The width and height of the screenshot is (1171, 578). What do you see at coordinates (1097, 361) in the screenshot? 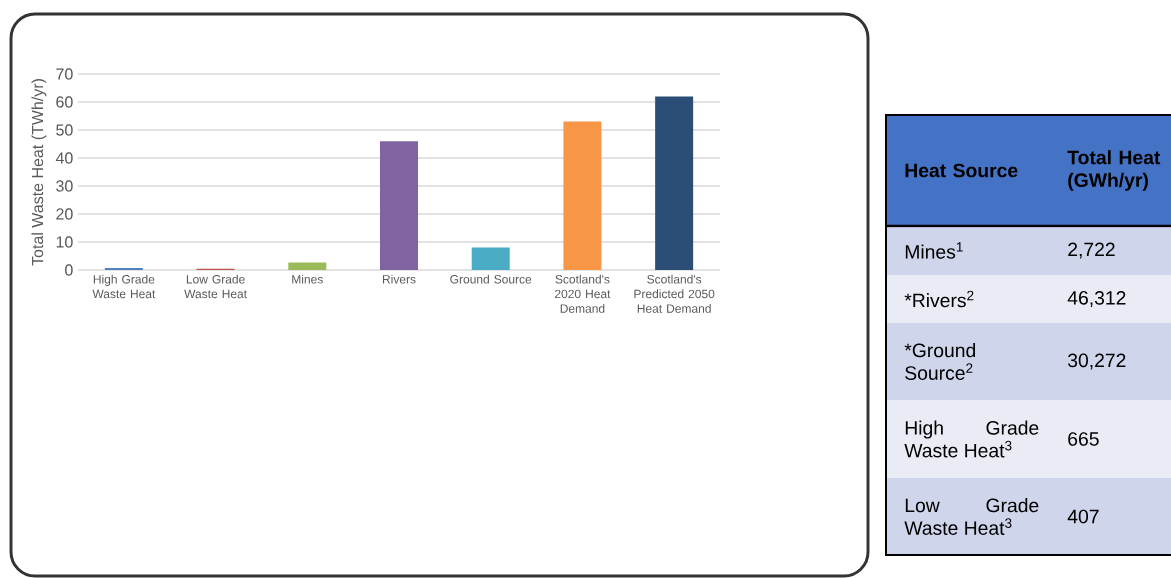
I see `text: 30,272` at bounding box center [1097, 361].